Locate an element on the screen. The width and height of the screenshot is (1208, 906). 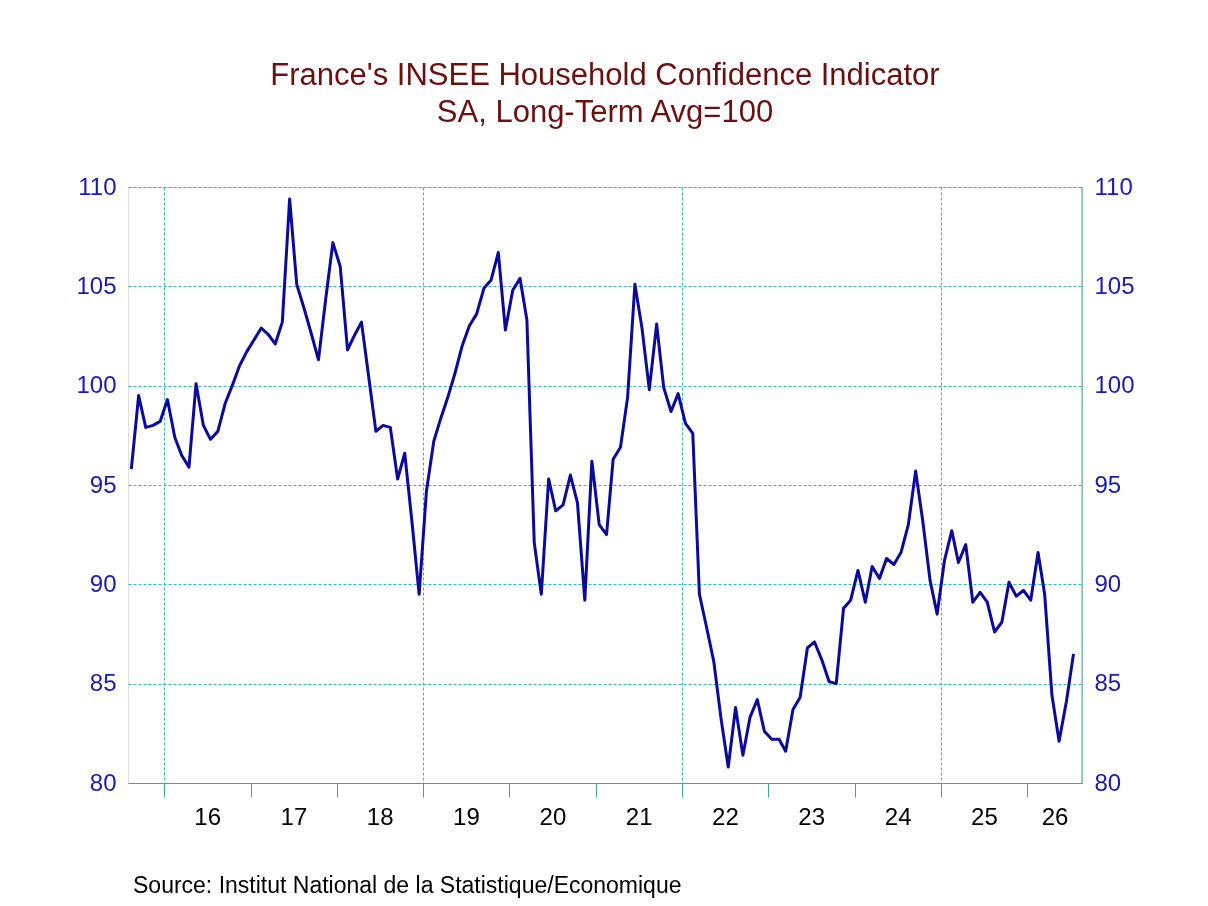
x-tick-label: 20 is located at coordinates (553, 816).